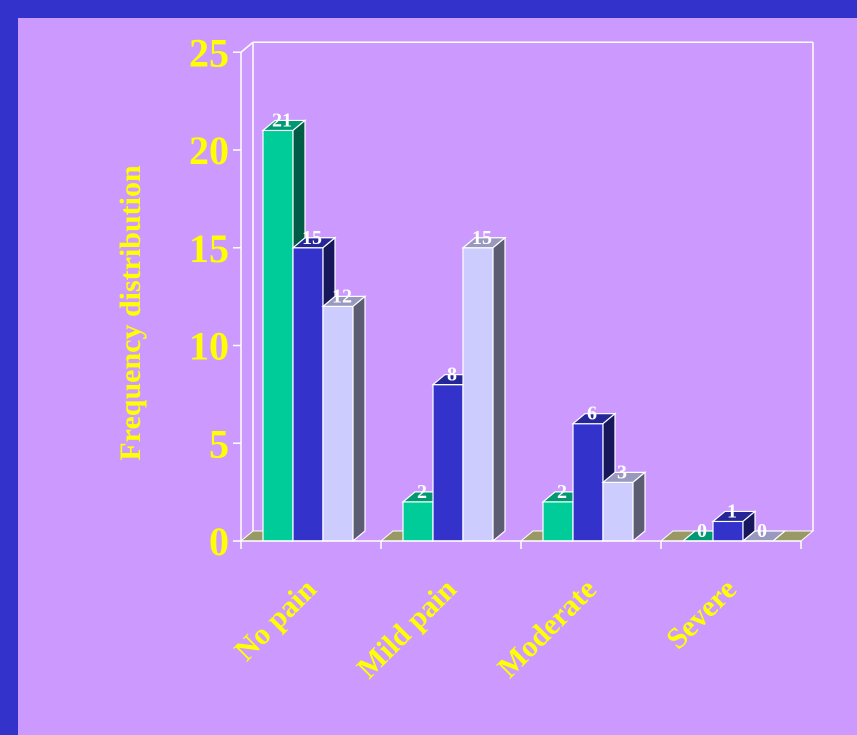 This screenshot has height=735, width=857. What do you see at coordinates (282, 120) in the screenshot?
I see `data-label: 21` at bounding box center [282, 120].